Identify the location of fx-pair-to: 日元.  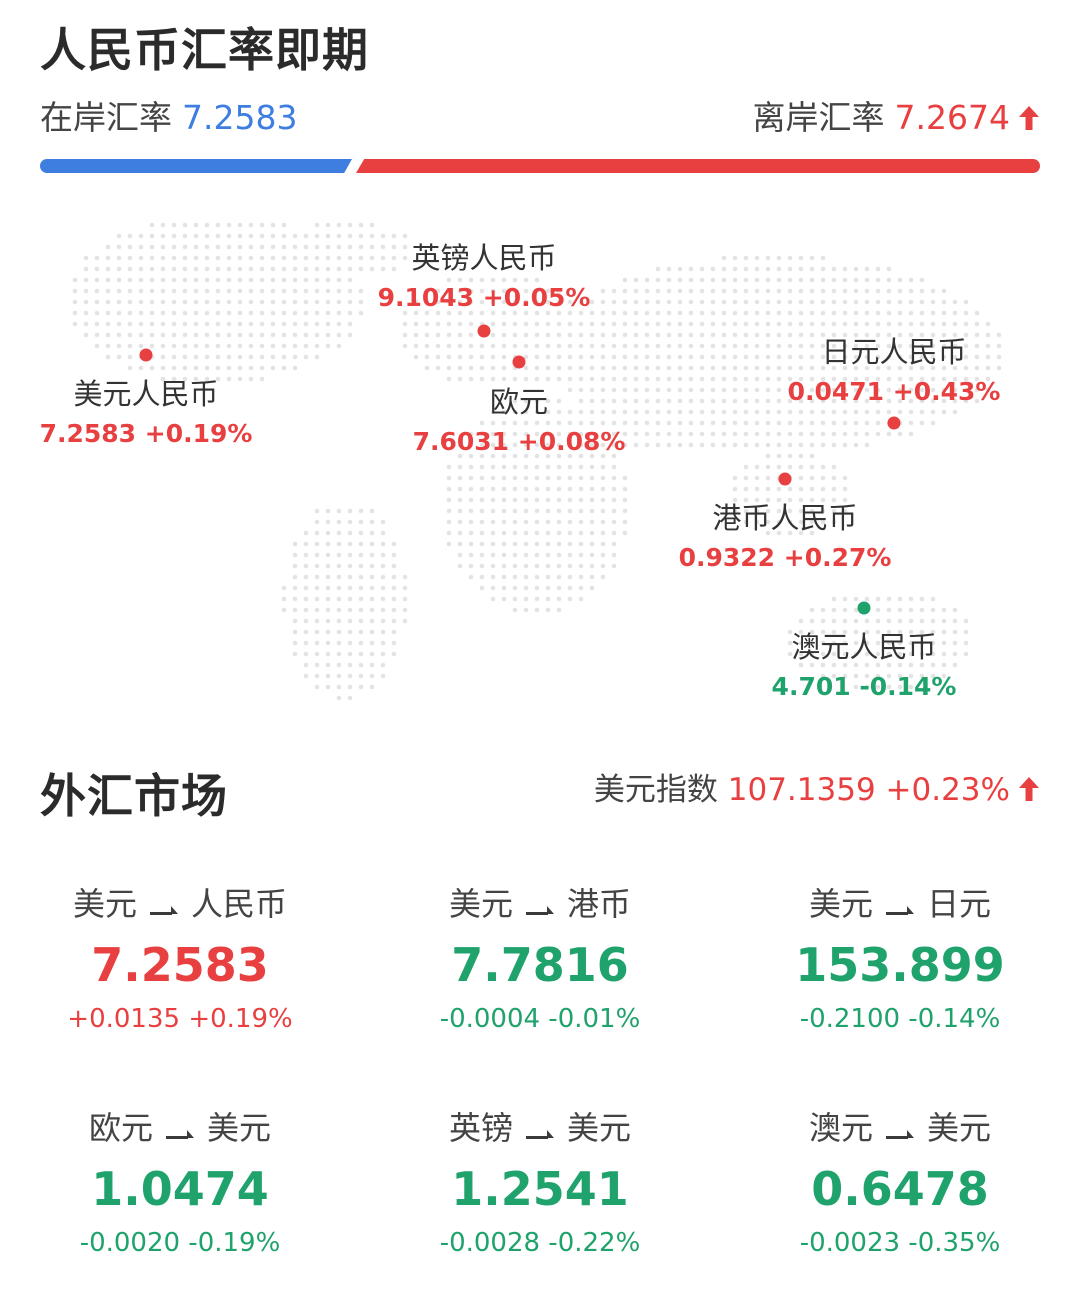
(959, 904).